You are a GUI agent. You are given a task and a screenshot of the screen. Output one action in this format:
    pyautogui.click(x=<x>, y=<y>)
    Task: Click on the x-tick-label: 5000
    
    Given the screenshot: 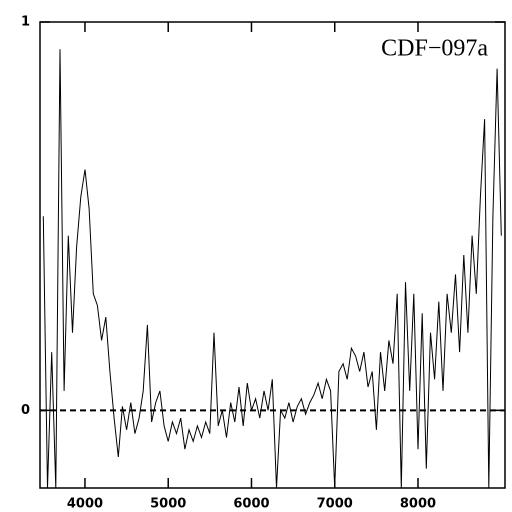 What is the action you would take?
    pyautogui.click(x=168, y=504)
    